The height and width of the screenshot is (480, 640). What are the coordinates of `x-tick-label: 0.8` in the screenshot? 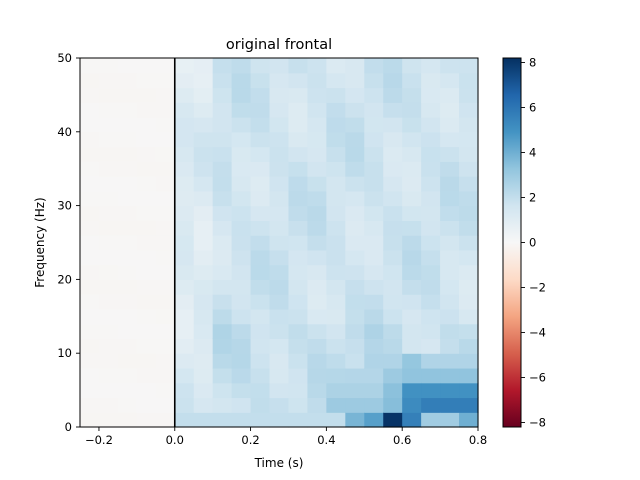 It's located at (478, 440).